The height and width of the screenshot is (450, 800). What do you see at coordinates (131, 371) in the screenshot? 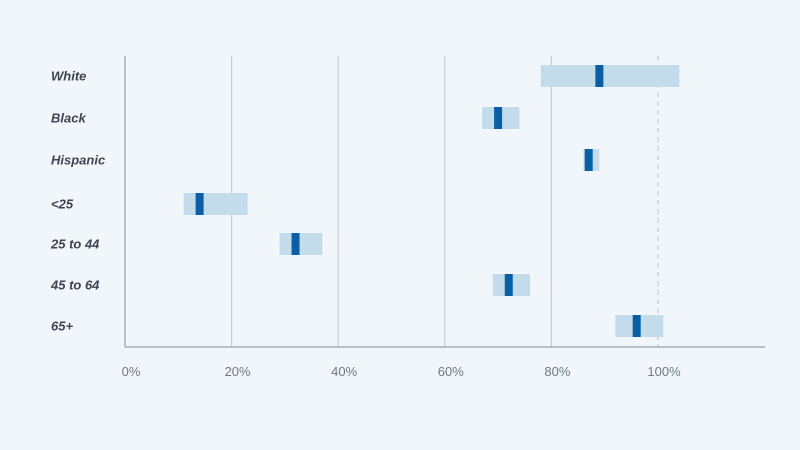
I see `x-tick-label: 0%` at bounding box center [131, 371].